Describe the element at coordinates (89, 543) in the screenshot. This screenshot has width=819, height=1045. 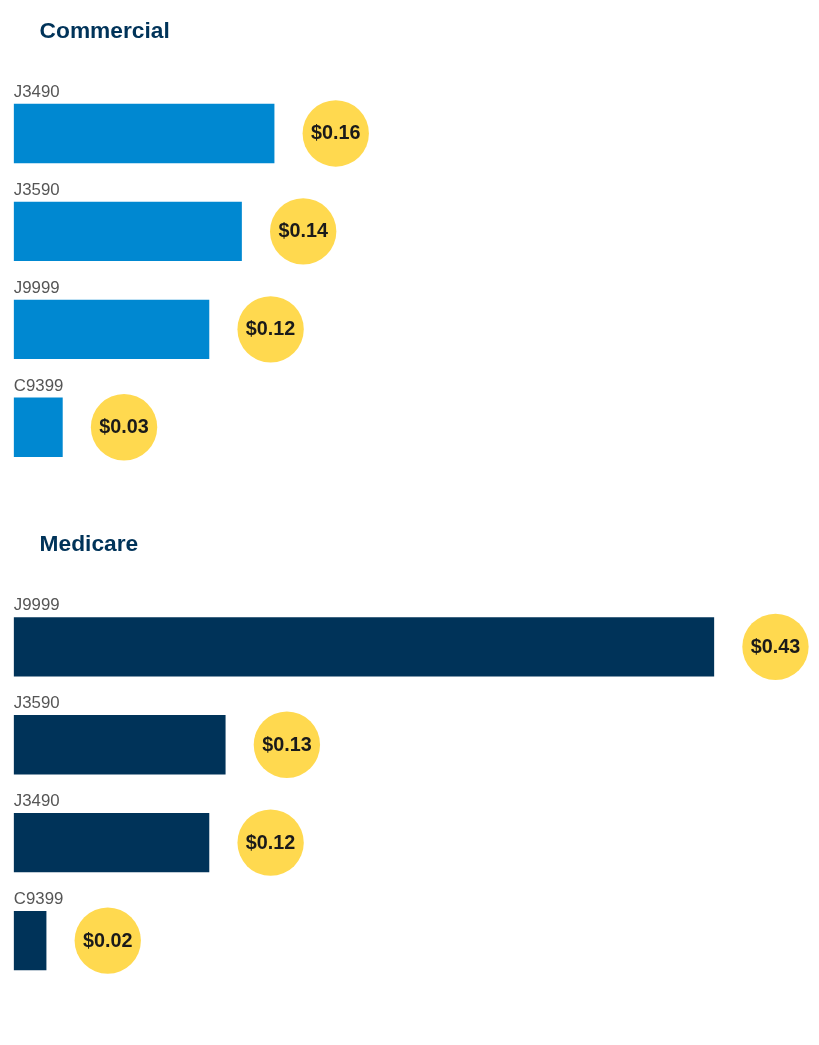
I see `chart-title: Medicare` at that location.